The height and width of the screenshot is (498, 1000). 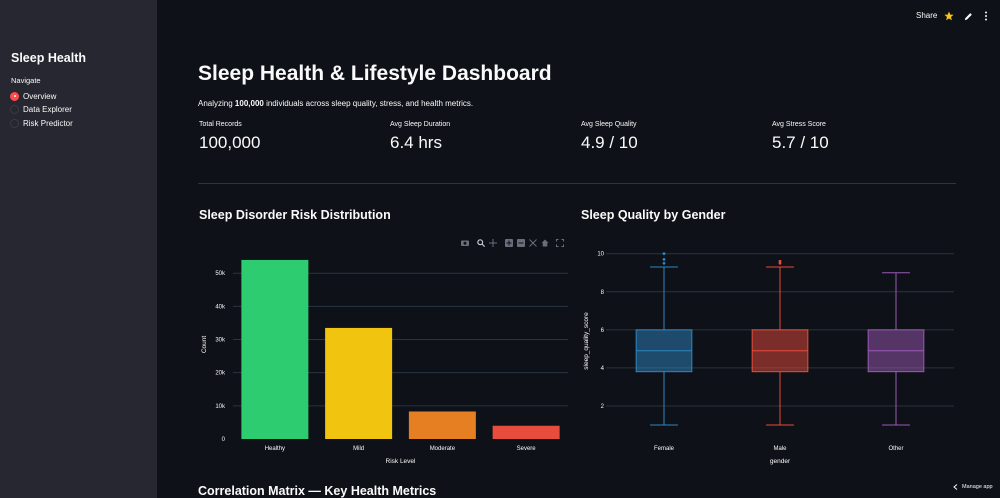 What do you see at coordinates (220, 124) in the screenshot?
I see `metric-label: Total Records` at bounding box center [220, 124].